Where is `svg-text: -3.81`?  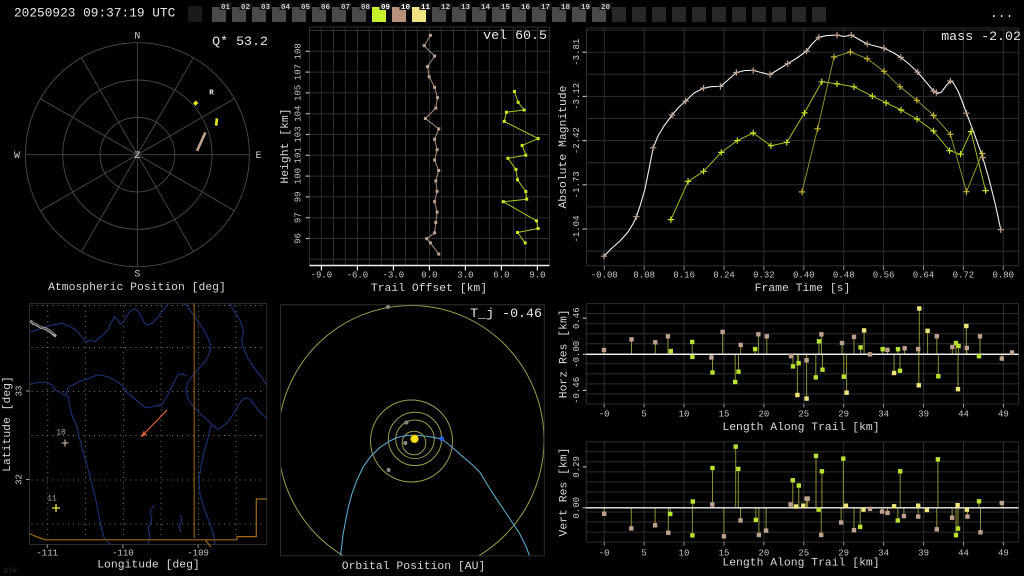 svg-text: -3.81 is located at coordinates (577, 52).